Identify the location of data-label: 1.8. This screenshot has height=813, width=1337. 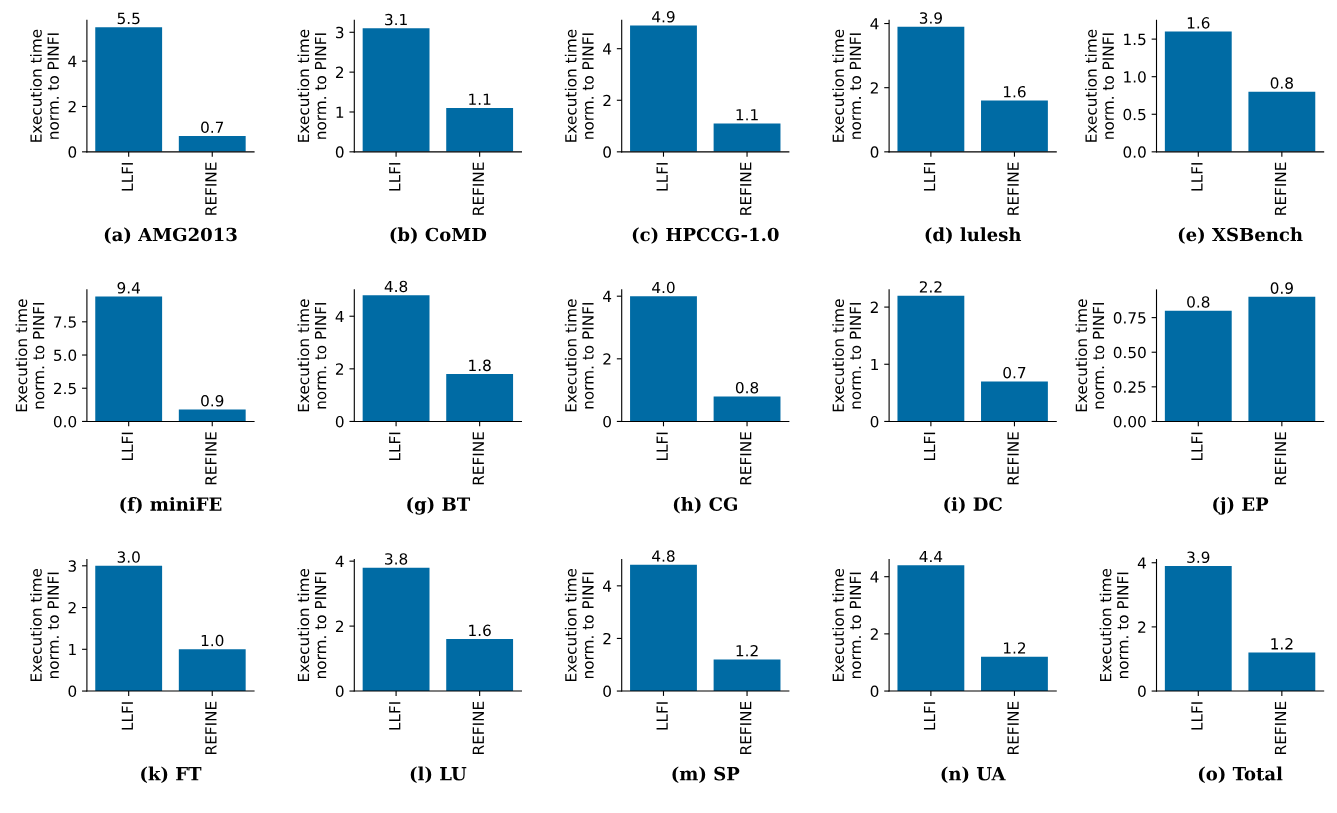
(480, 365).